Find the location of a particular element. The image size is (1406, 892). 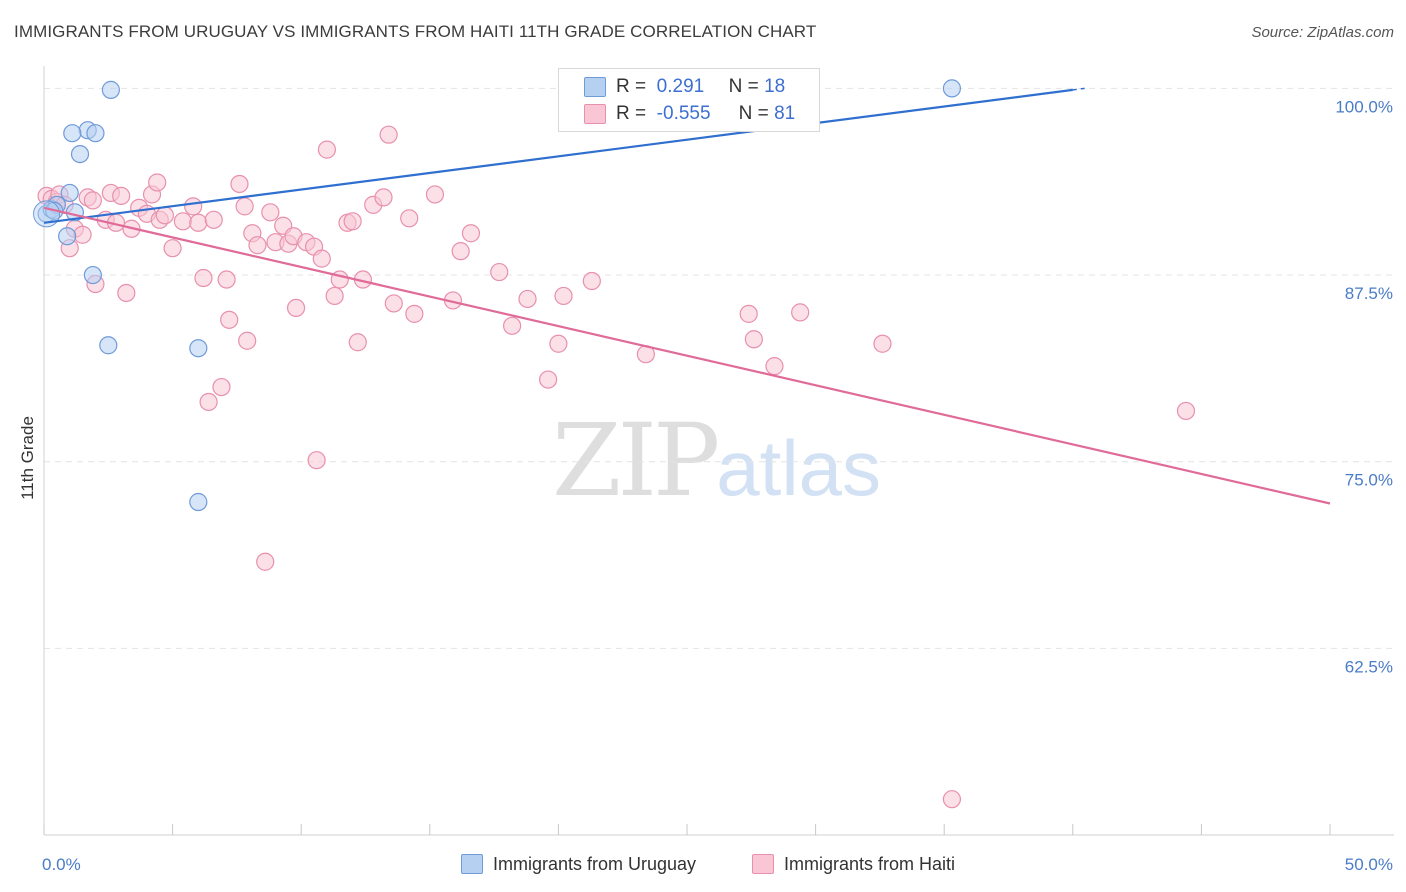

haiti-swatch is located at coordinates (595, 114).